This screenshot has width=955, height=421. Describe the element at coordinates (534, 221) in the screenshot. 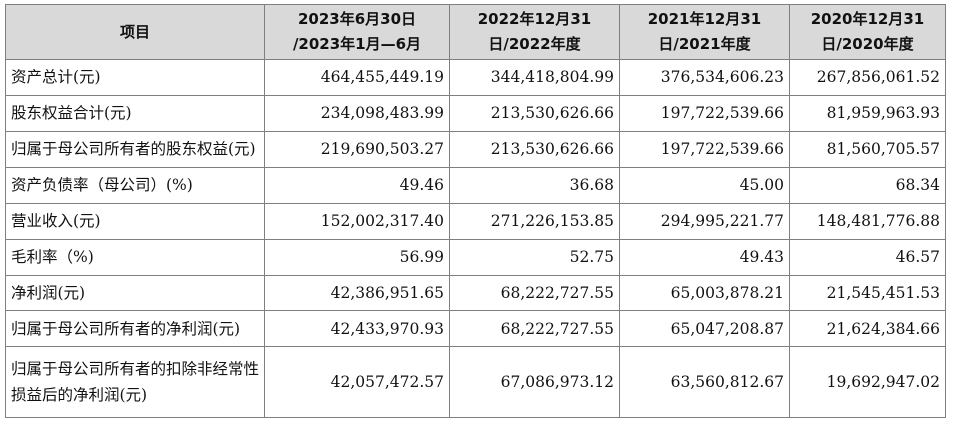

I see `row-value: 271,226,153.85` at that location.